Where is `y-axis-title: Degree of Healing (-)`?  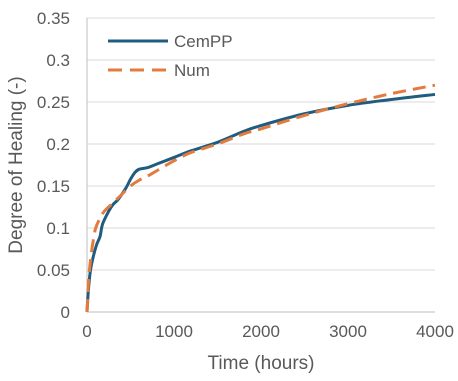
y-axis-title: Degree of Healing (-) is located at coordinates (16, 164).